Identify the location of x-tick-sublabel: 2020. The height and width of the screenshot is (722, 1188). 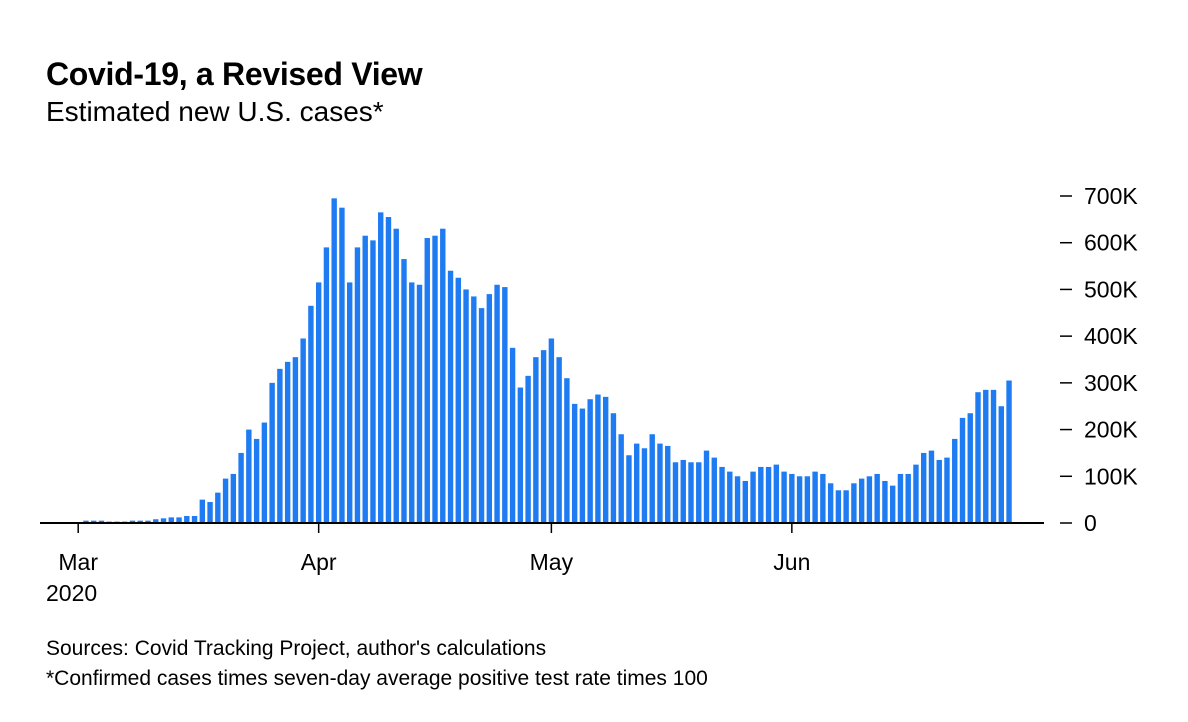
(71, 593).